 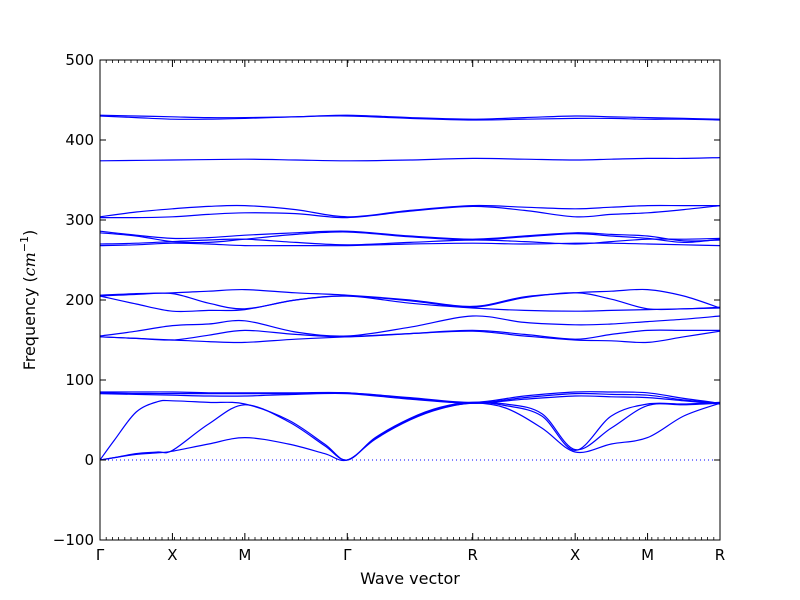 I want to click on y-axis-title-close: ), so click(x=29, y=233).